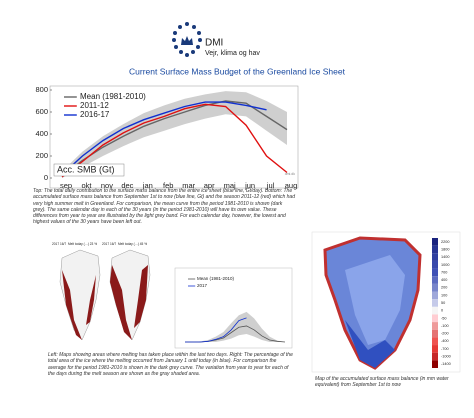  I want to click on x-tick-label: okt, so click(86, 185).